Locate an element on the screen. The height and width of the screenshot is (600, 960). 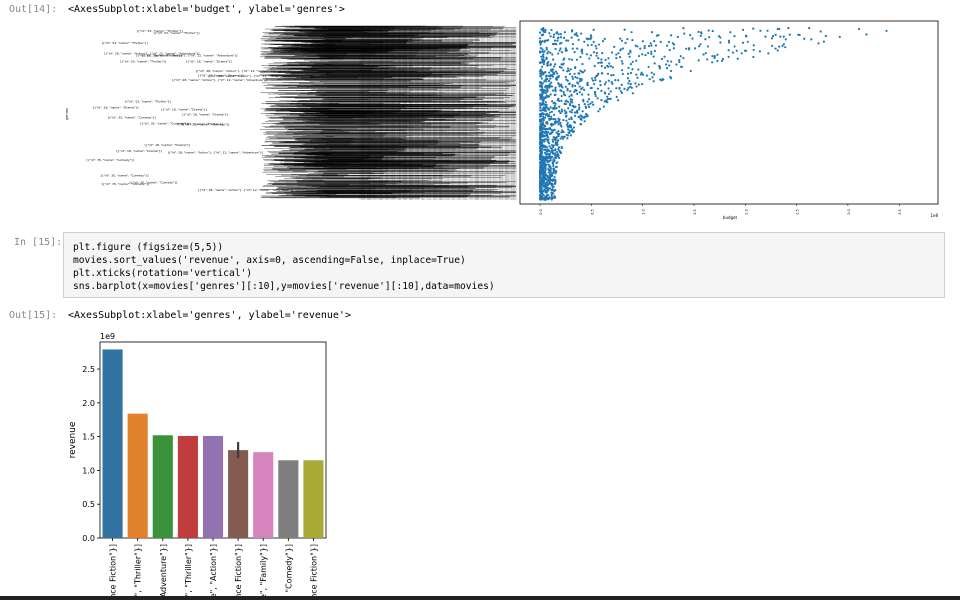
bar-y-tick-label: 2.5 is located at coordinates (88, 369).